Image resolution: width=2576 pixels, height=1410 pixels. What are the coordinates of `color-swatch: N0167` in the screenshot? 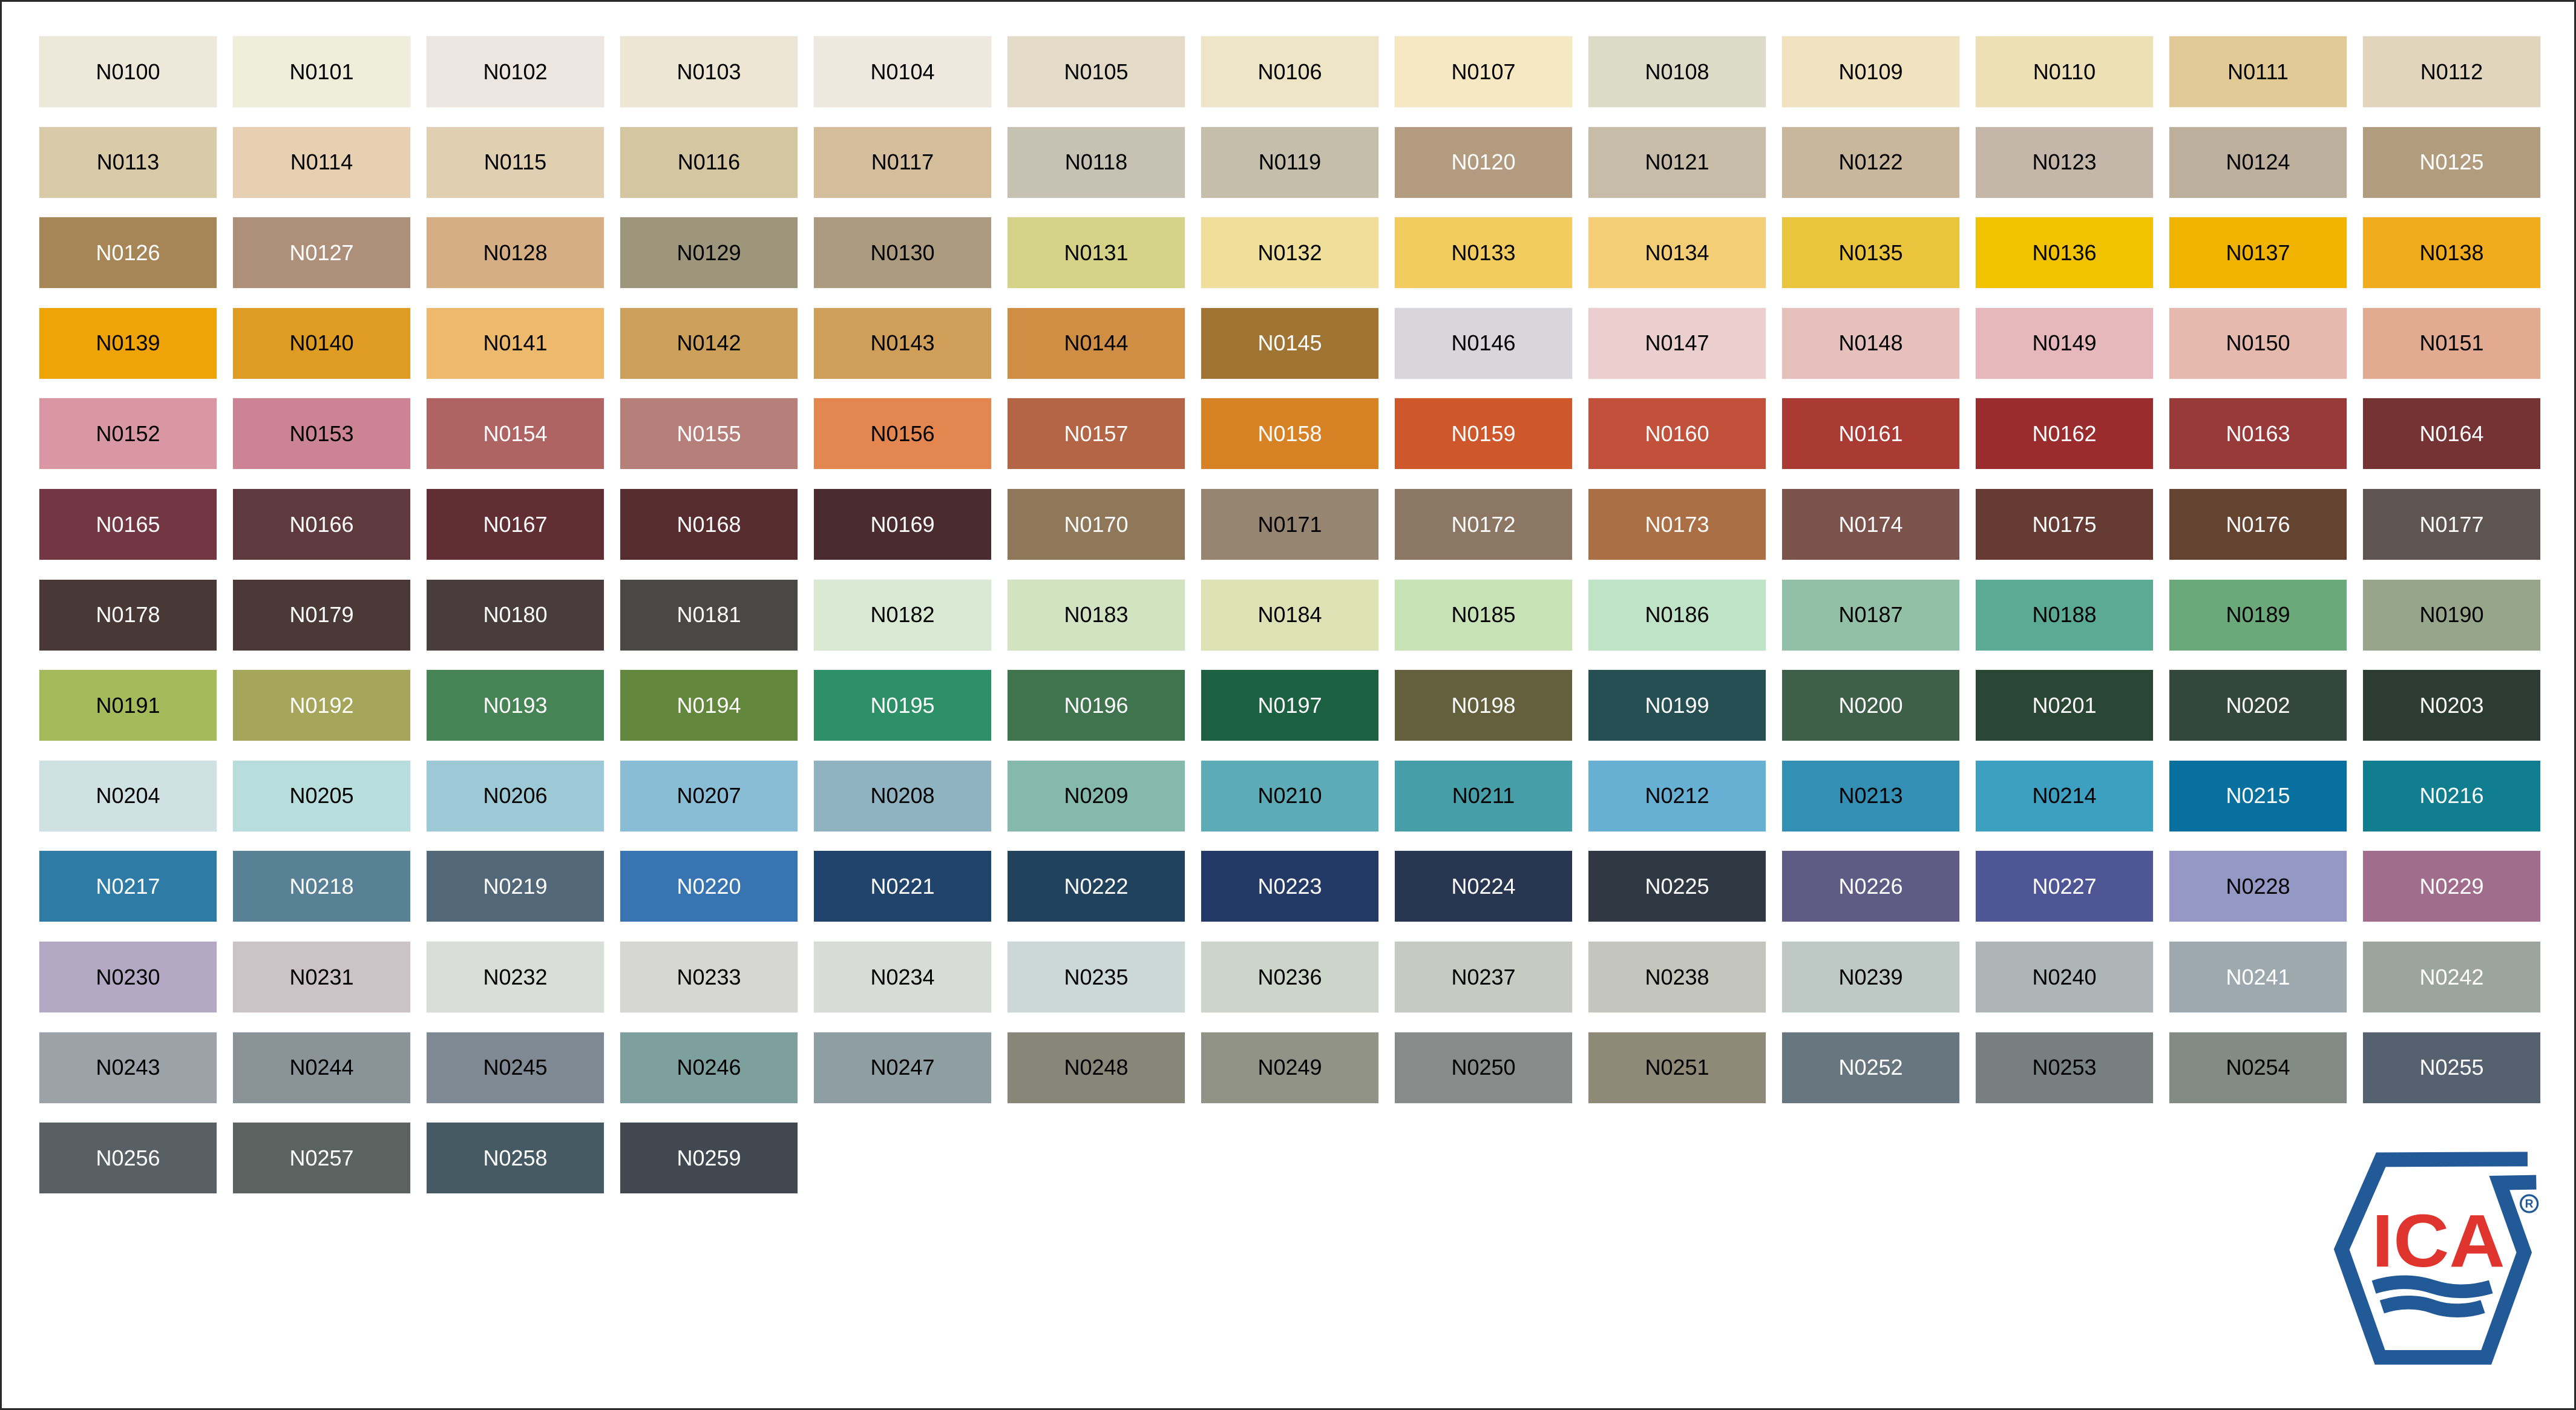 It's located at (515, 524).